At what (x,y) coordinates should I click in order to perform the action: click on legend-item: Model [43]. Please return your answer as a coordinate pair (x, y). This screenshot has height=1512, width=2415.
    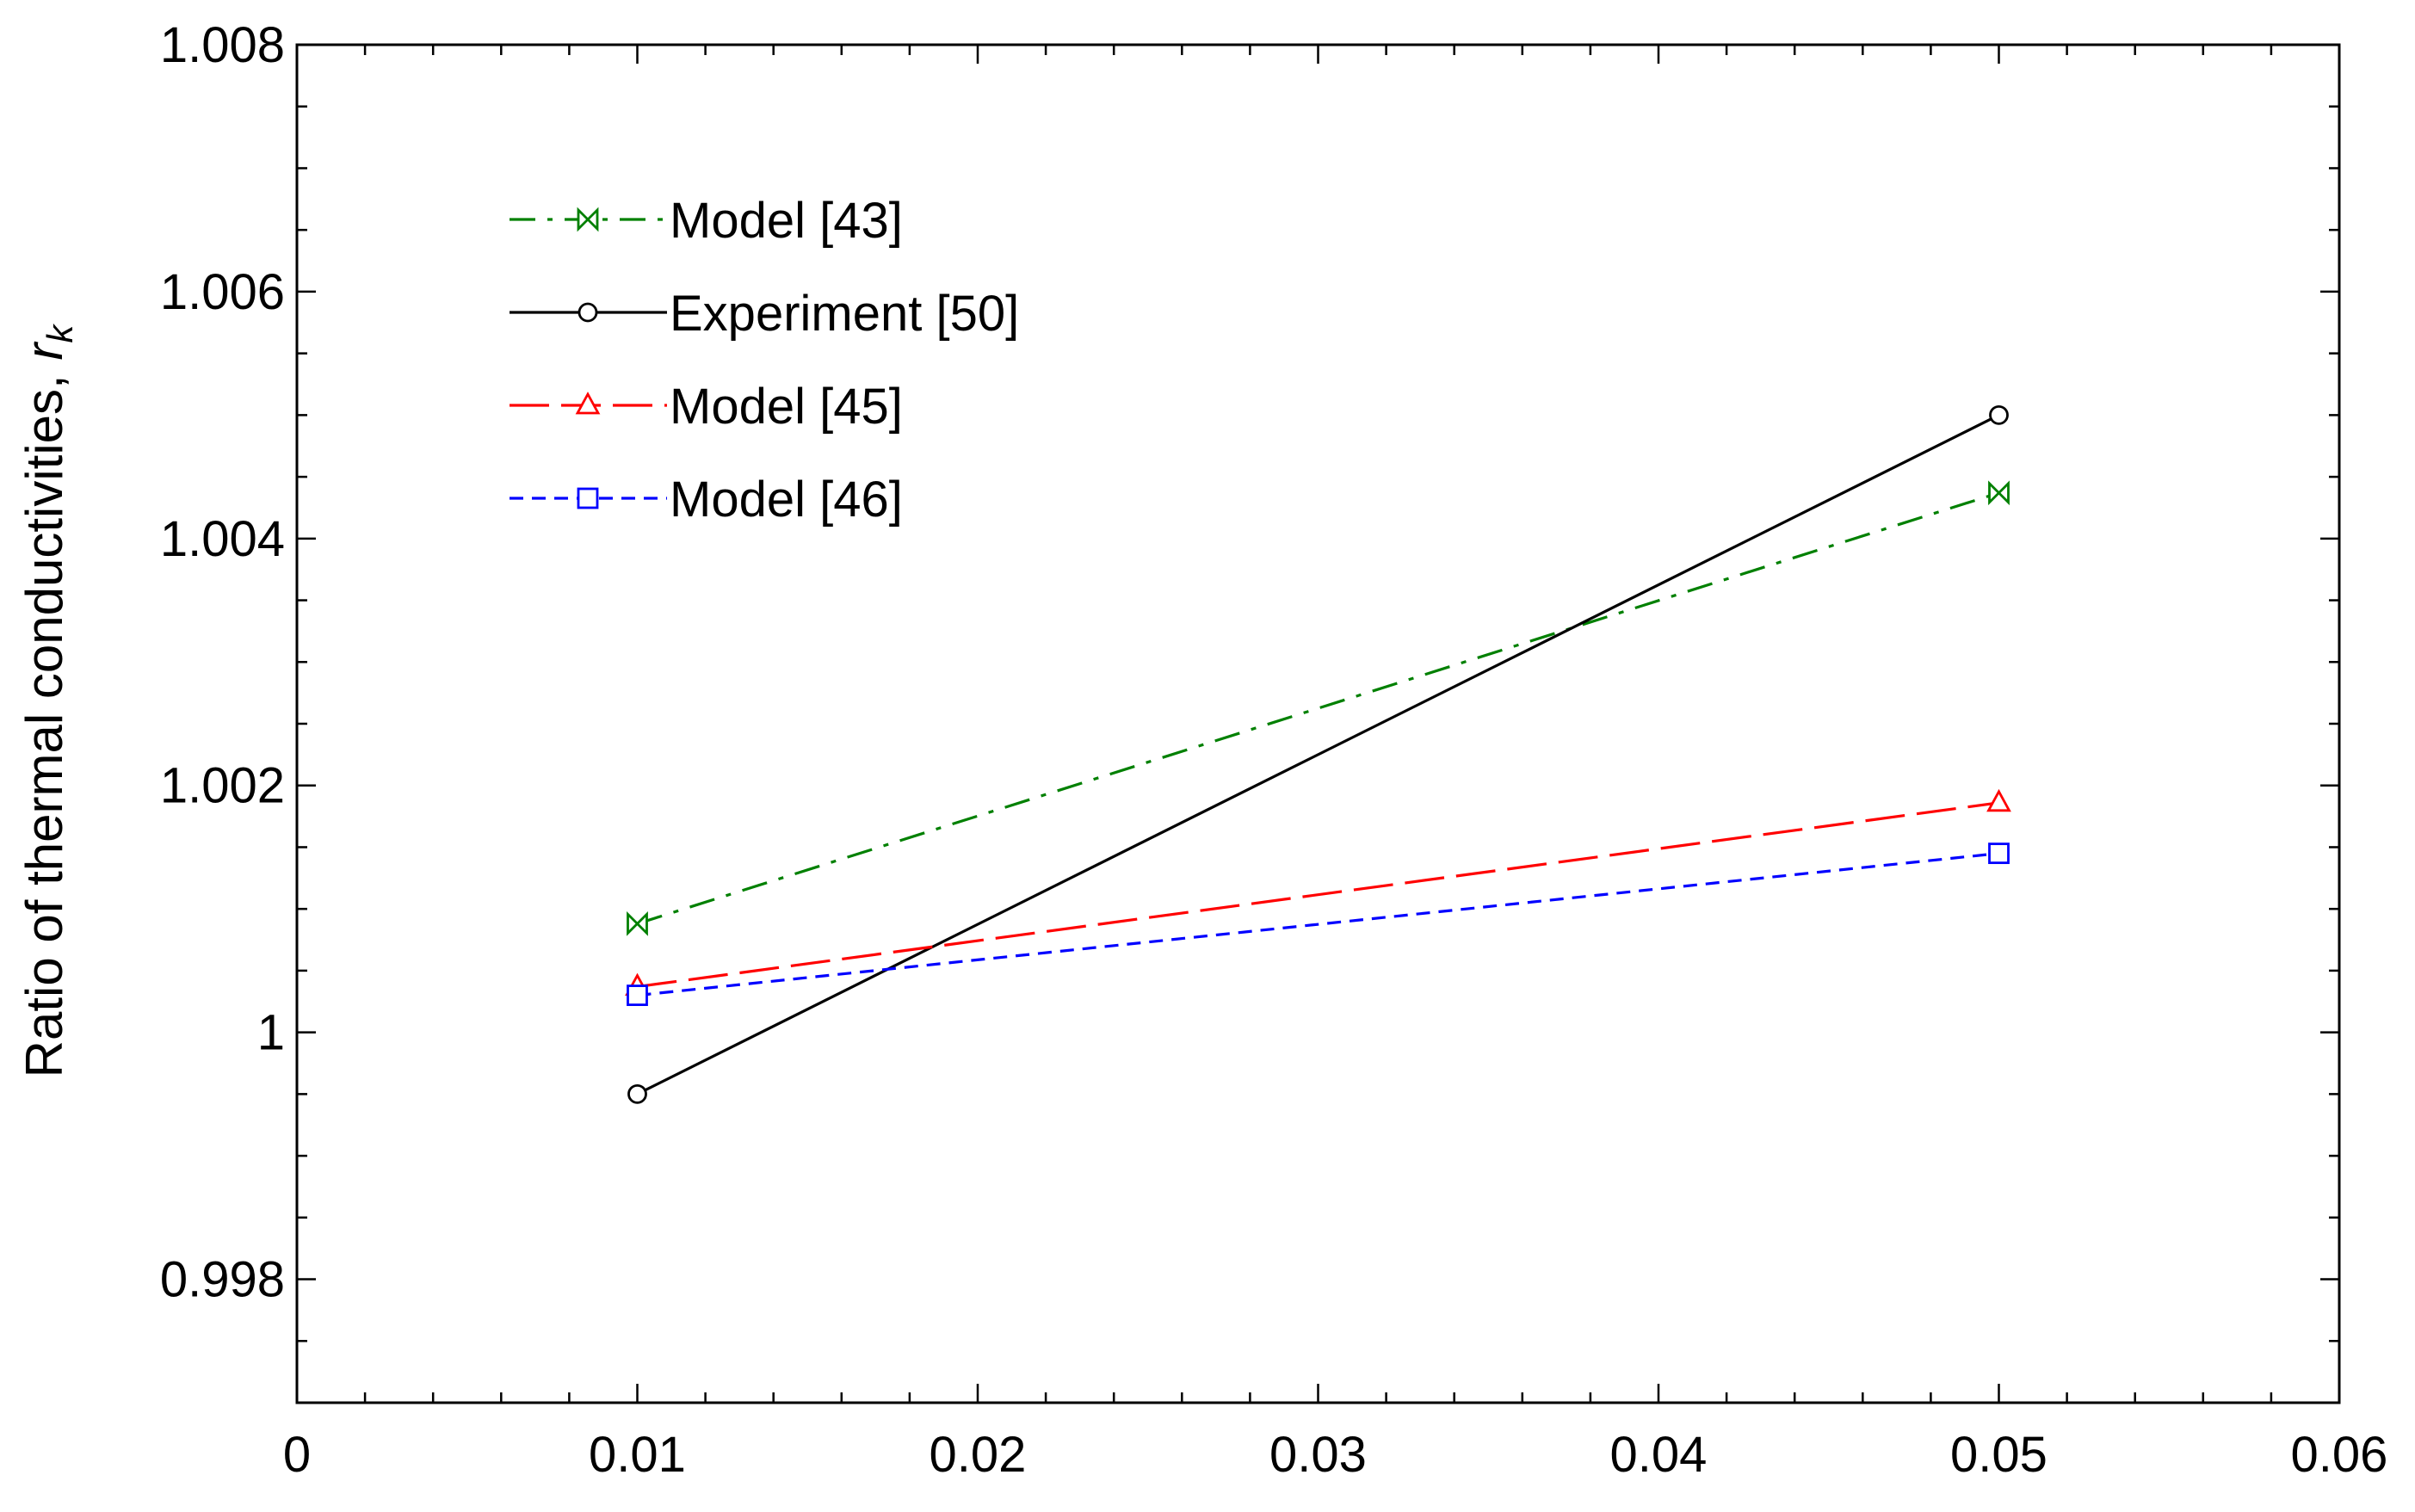
    Looking at the image, I should click on (706, 221).